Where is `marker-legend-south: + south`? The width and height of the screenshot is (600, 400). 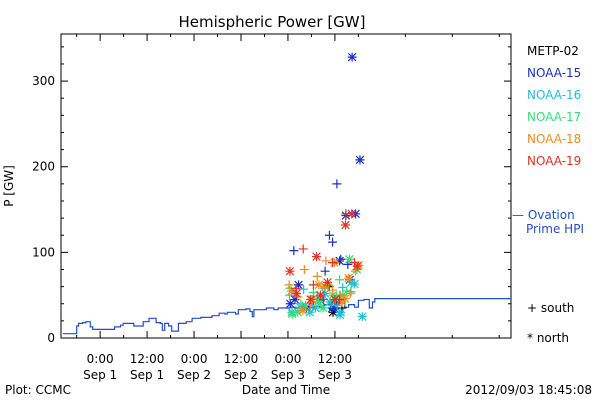
marker-legend-south: + south is located at coordinates (550, 308).